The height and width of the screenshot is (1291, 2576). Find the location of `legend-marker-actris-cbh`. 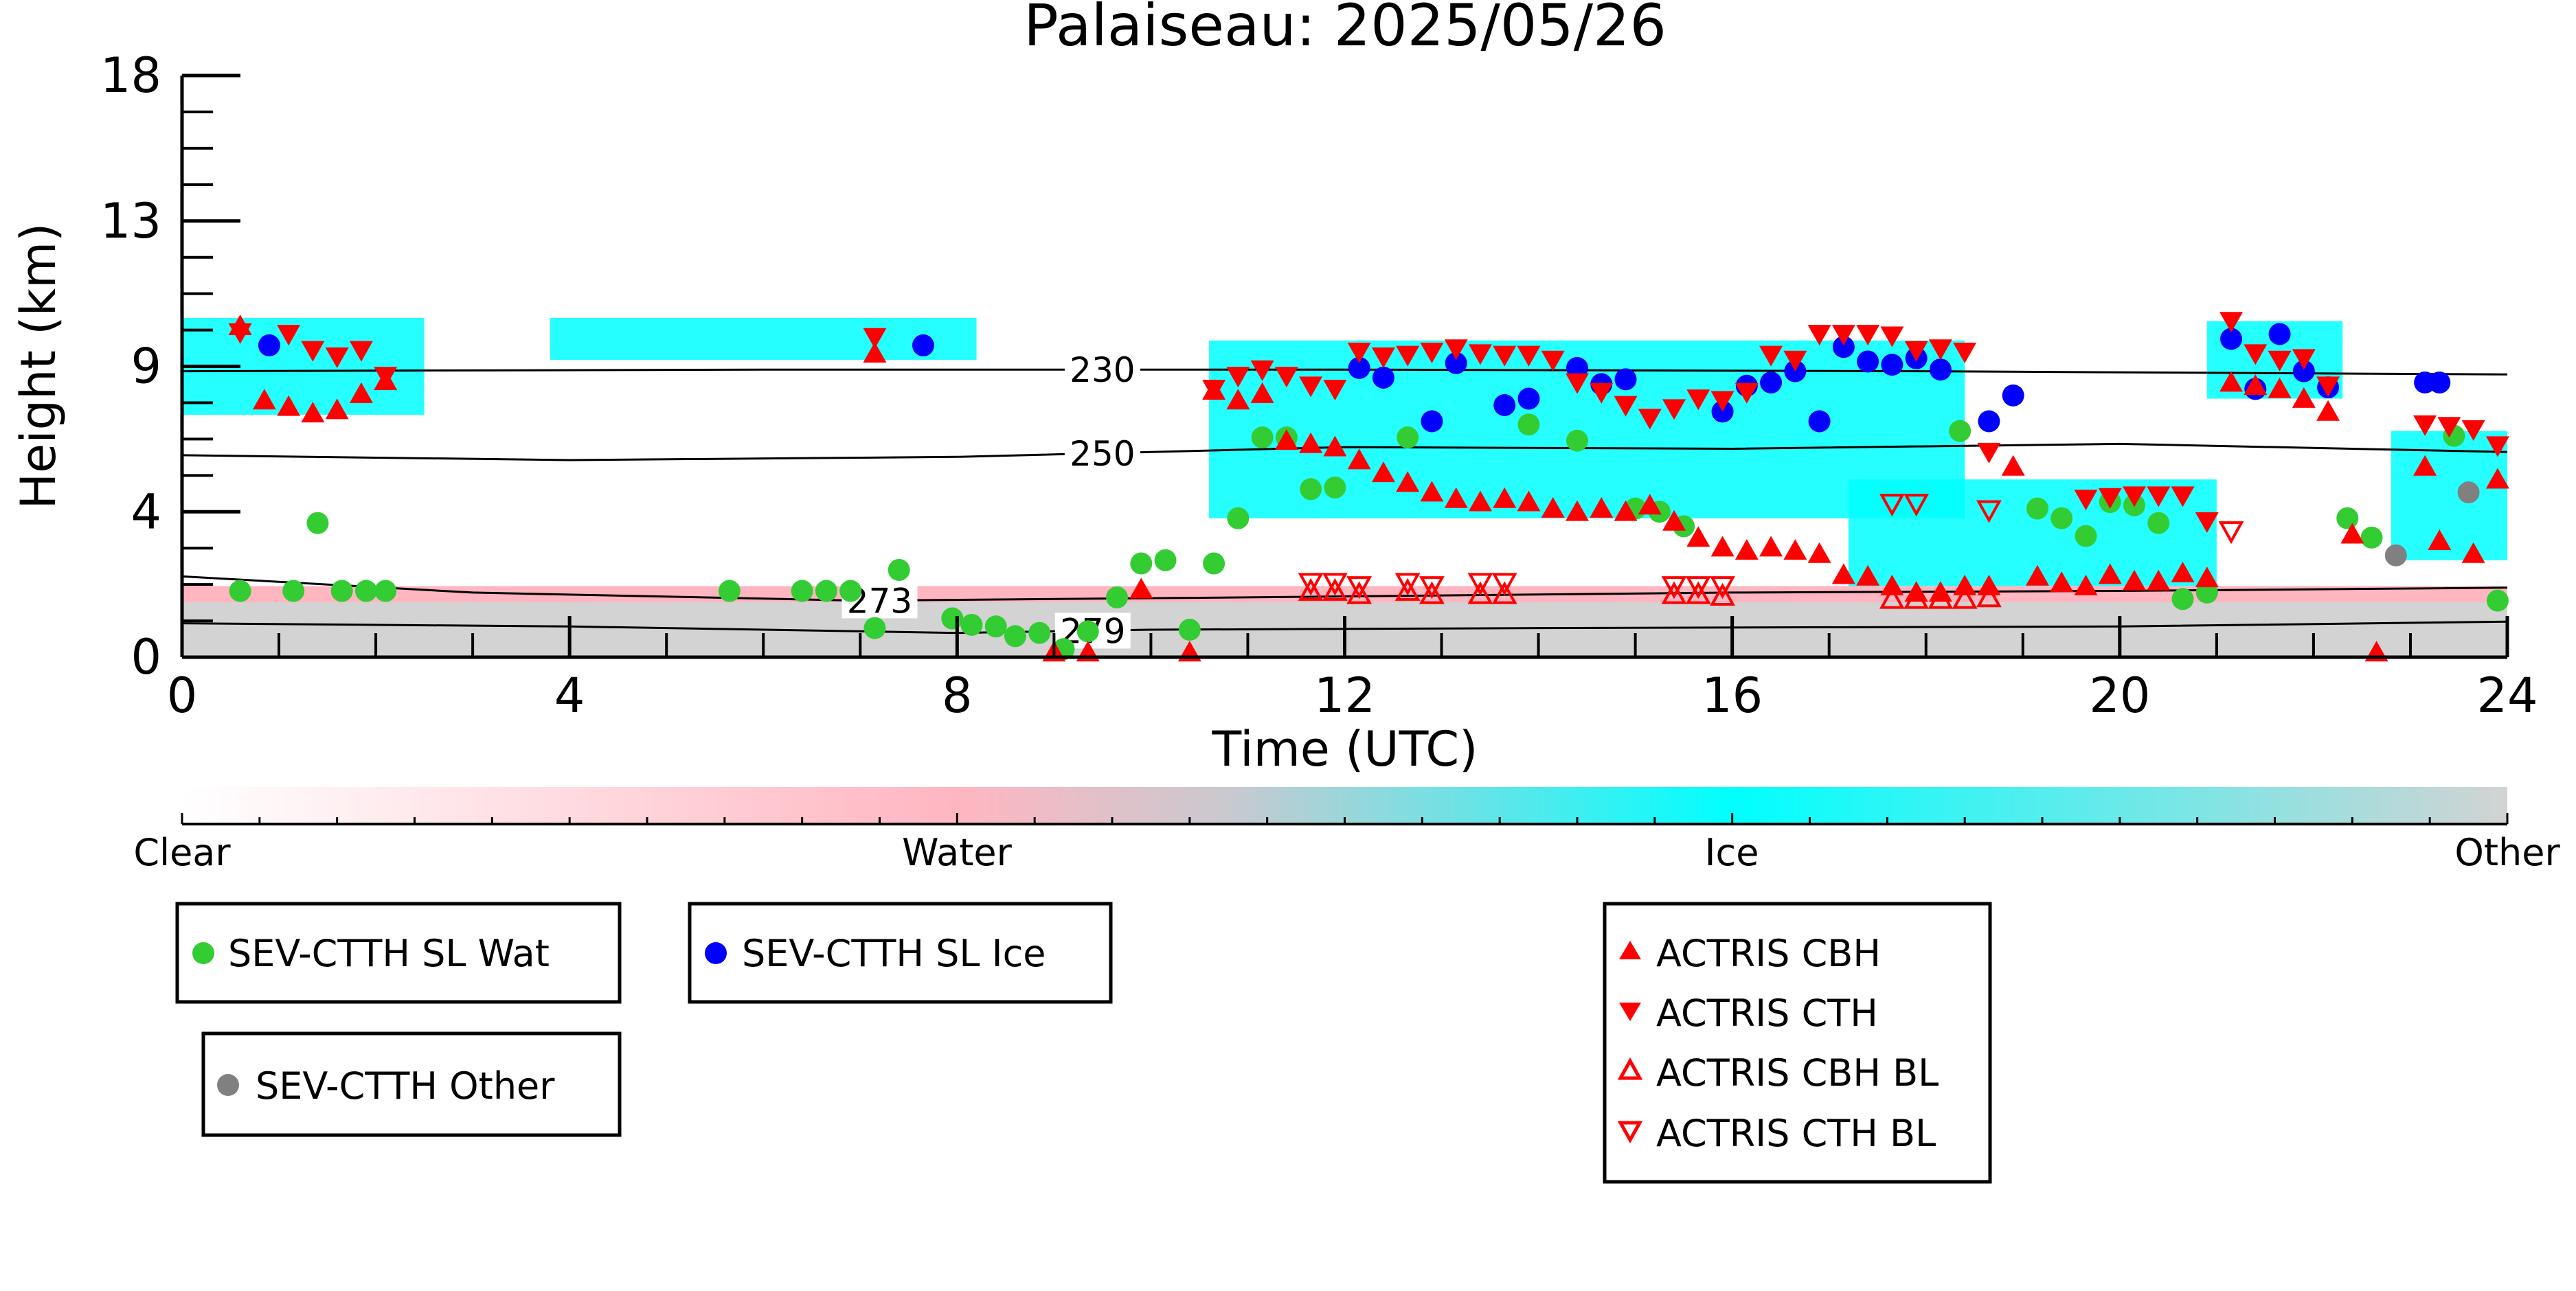

legend-marker-actris-cbh is located at coordinates (1630, 950).